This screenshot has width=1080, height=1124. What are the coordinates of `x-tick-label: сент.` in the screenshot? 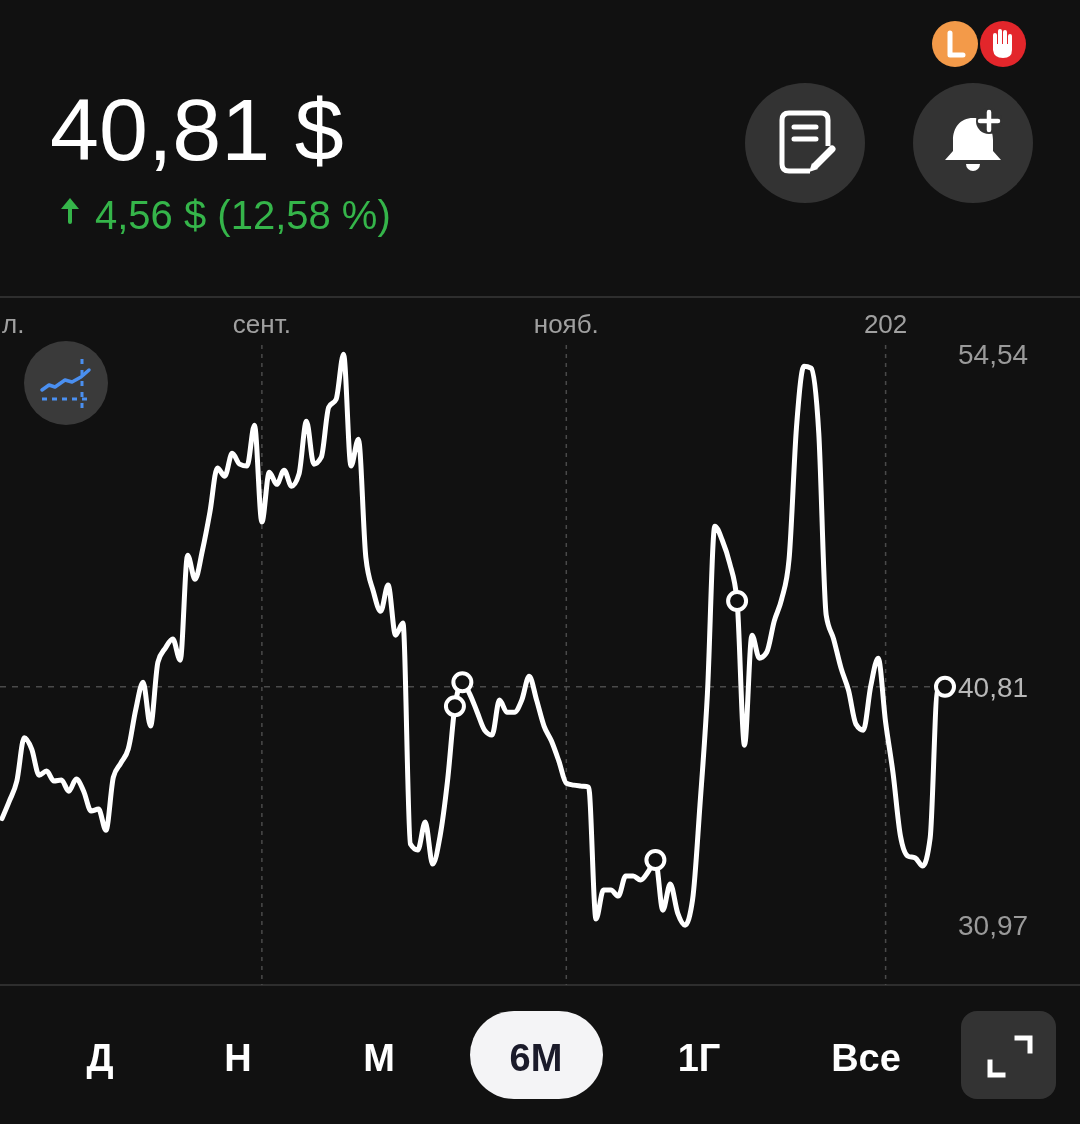 It's located at (261, 324).